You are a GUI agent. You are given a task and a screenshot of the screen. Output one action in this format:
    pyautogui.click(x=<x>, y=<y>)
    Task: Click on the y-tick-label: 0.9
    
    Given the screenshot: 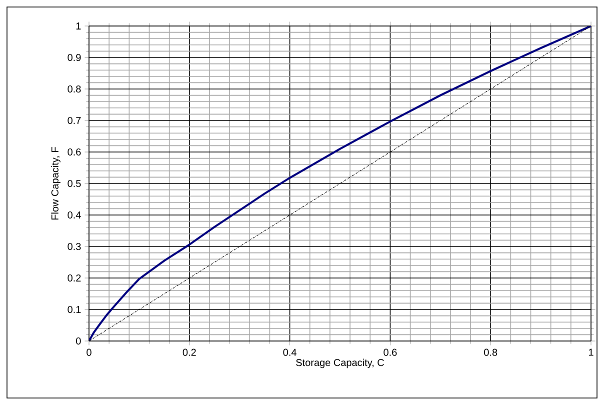 What is the action you would take?
    pyautogui.click(x=74, y=58)
    